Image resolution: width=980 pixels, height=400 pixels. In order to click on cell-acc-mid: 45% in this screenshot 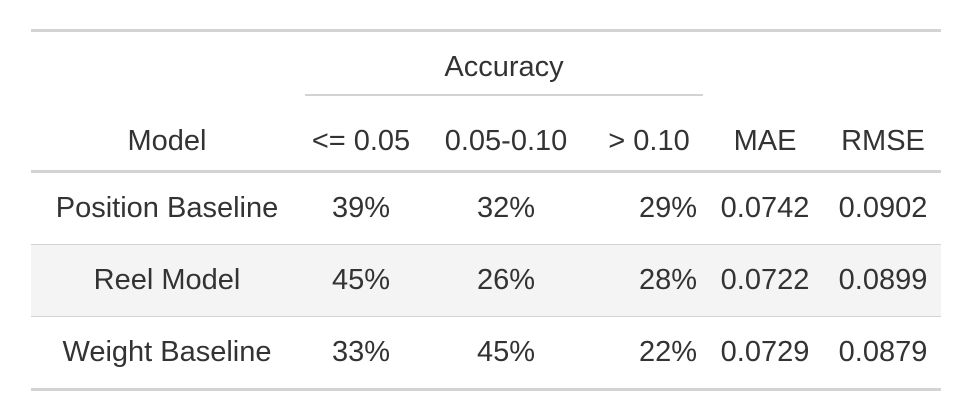, I will do `click(506, 353)`.